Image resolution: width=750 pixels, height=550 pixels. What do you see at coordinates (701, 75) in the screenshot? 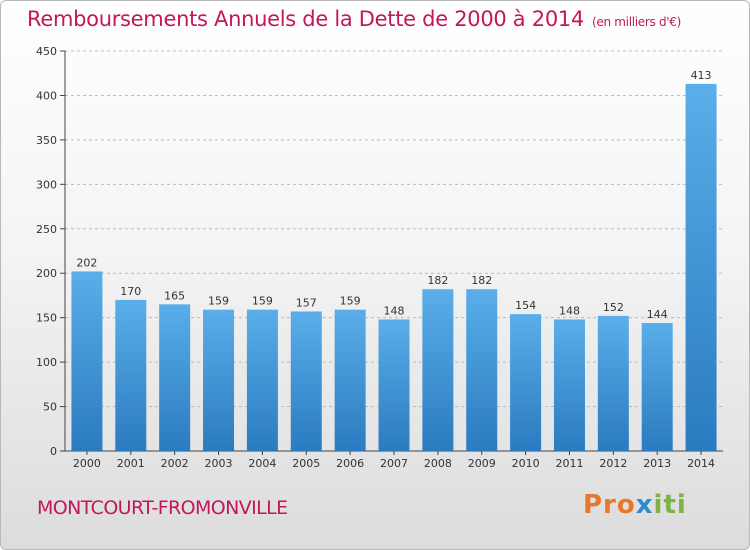
I see `value-label-2014: 413` at bounding box center [701, 75].